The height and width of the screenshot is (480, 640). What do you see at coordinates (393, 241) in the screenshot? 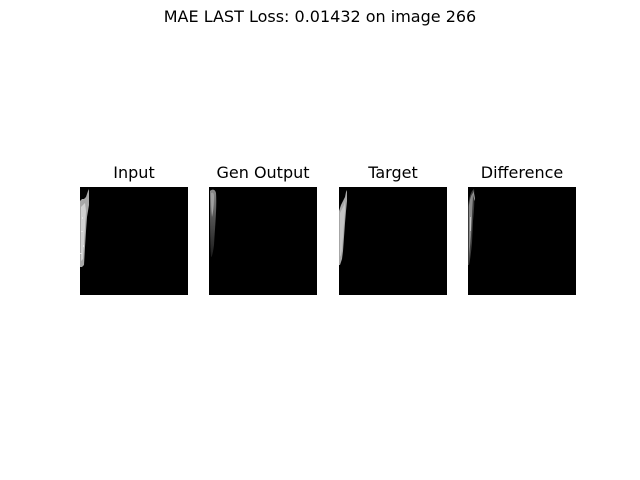
I see `target-image` at bounding box center [393, 241].